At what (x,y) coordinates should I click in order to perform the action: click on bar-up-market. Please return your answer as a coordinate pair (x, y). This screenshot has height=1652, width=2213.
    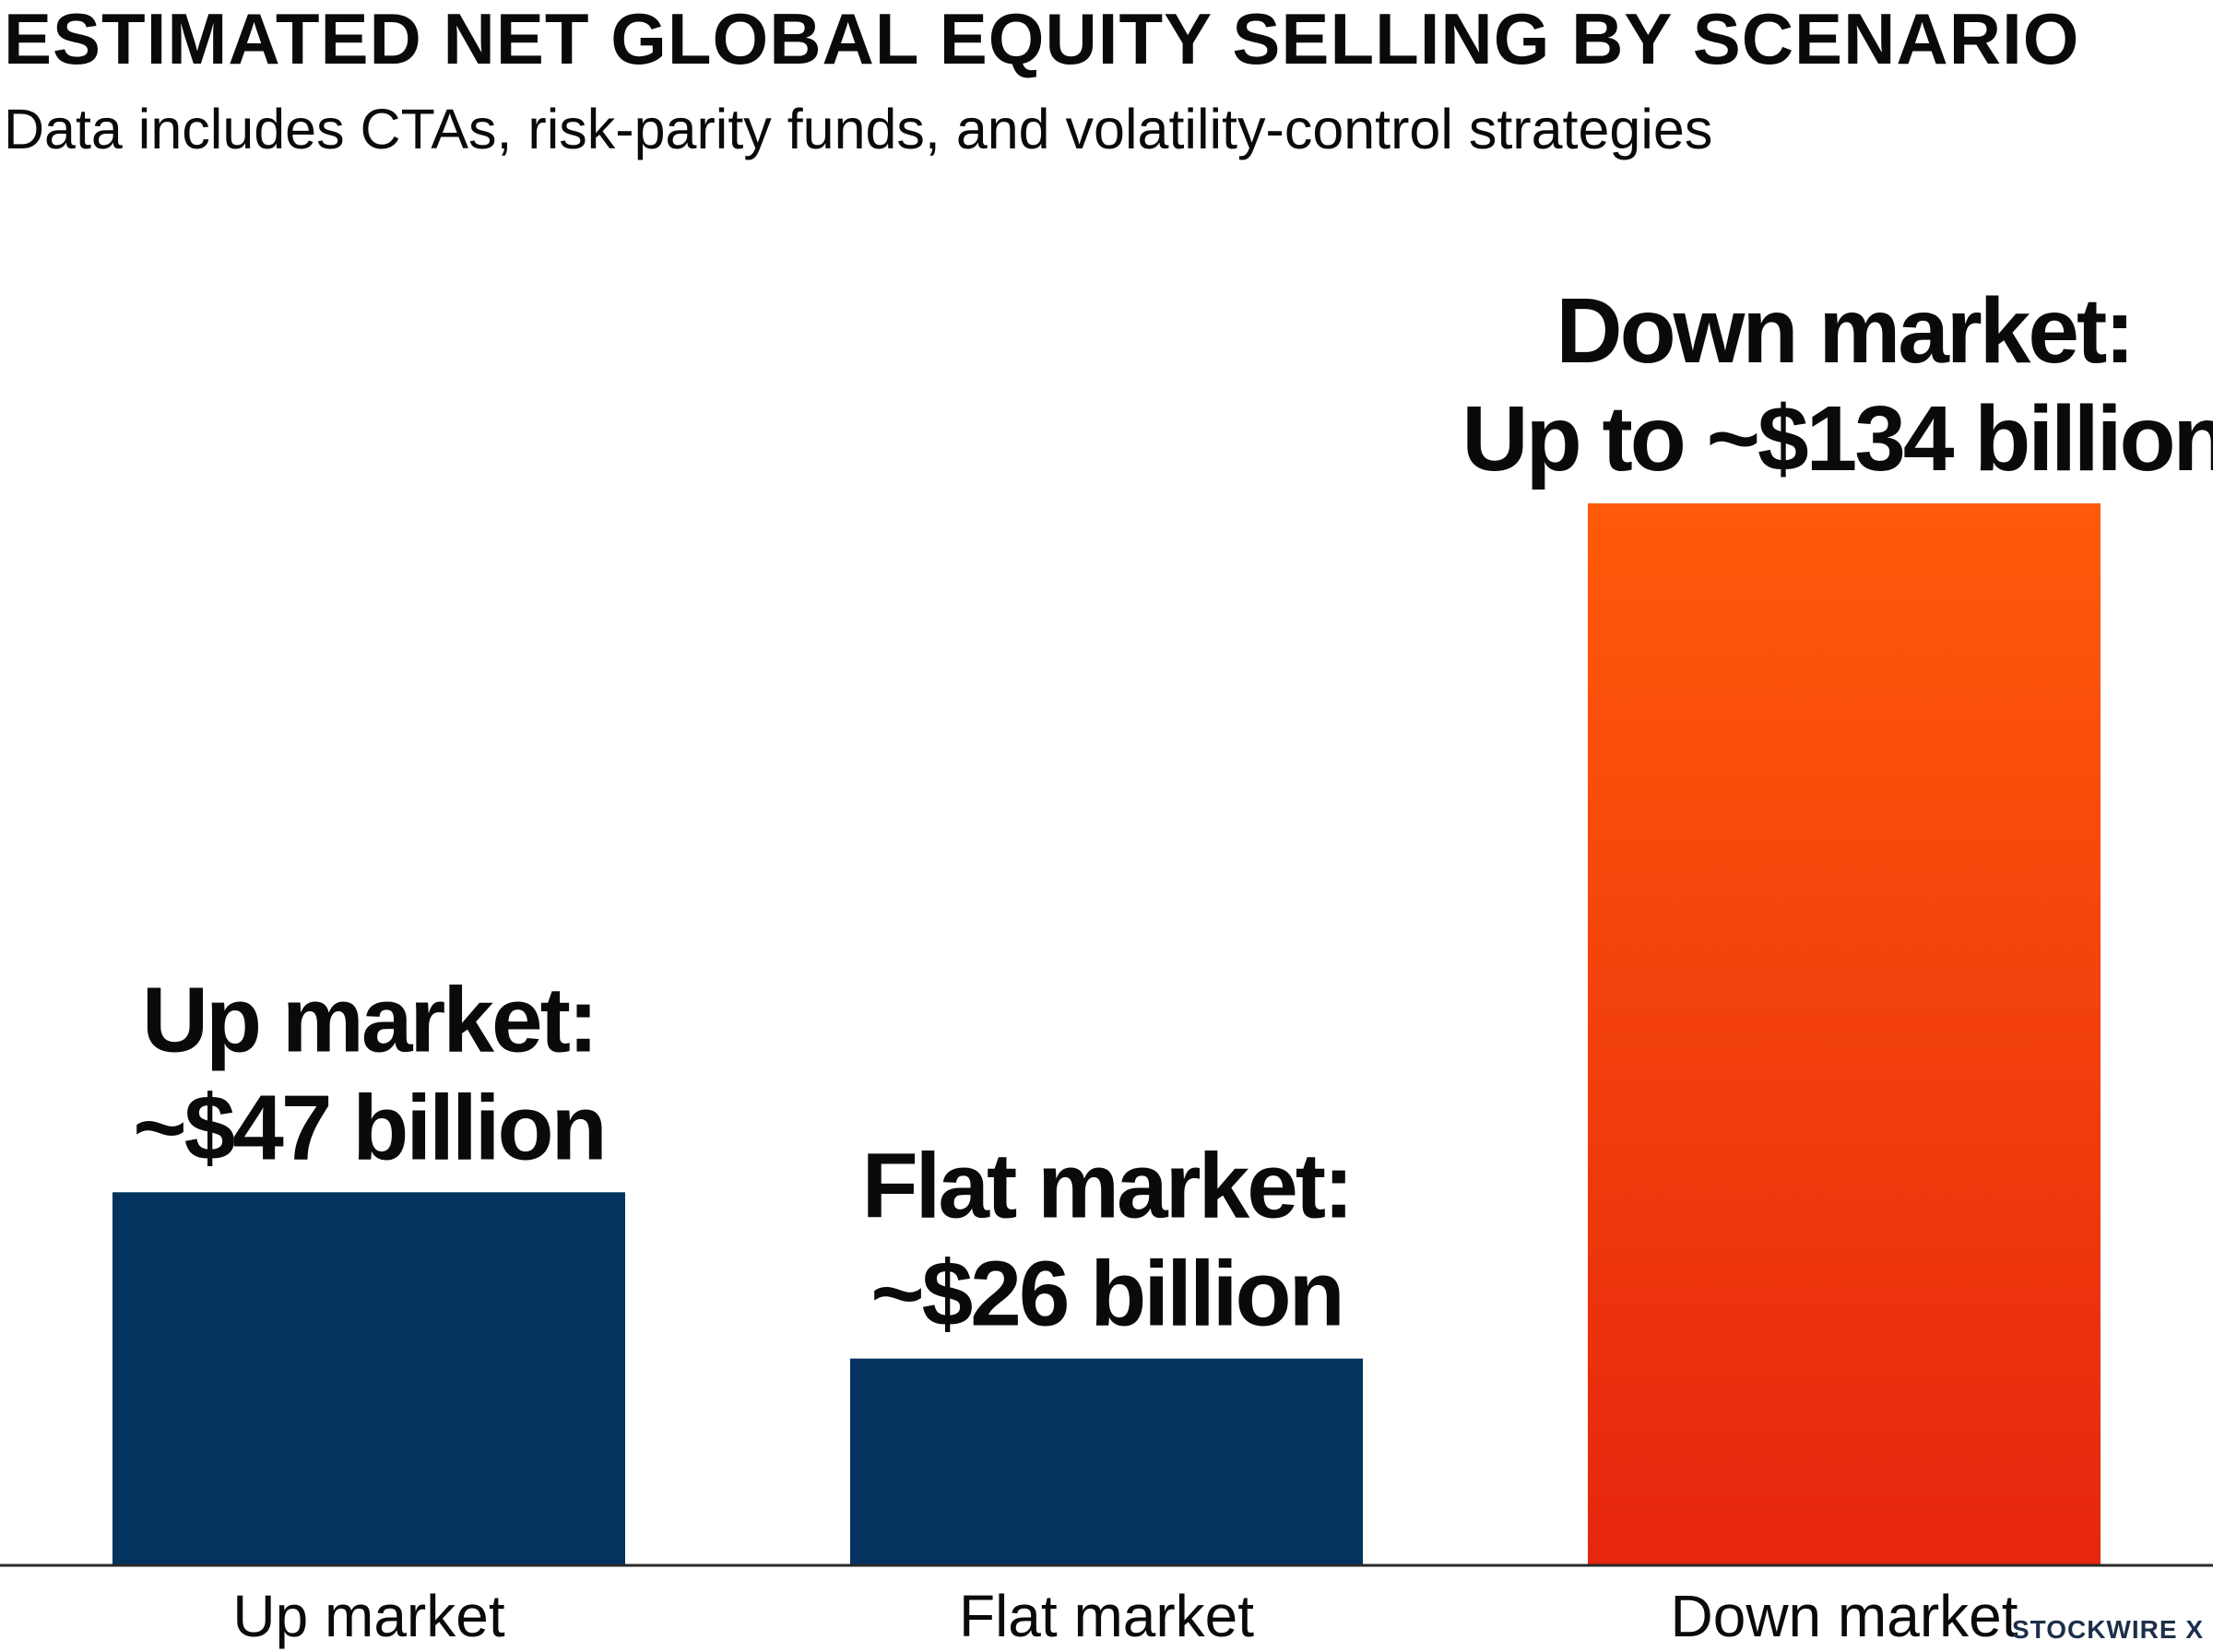
    Looking at the image, I should click on (368, 1378).